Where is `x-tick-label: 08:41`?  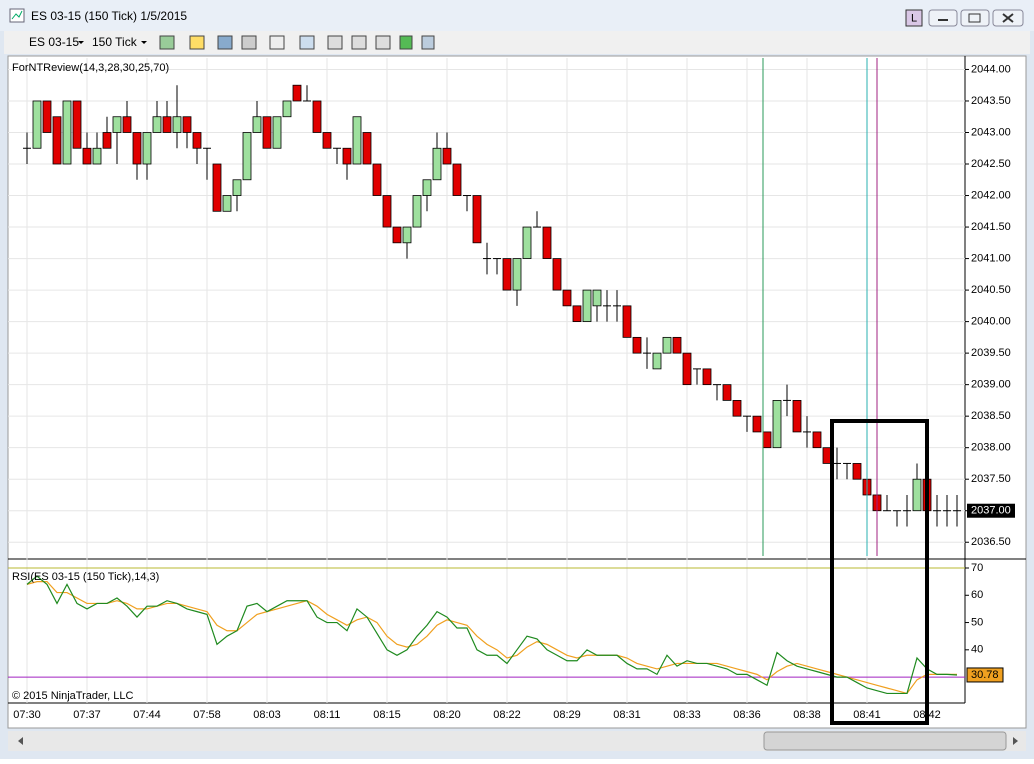
x-tick-label: 08:41 is located at coordinates (867, 715).